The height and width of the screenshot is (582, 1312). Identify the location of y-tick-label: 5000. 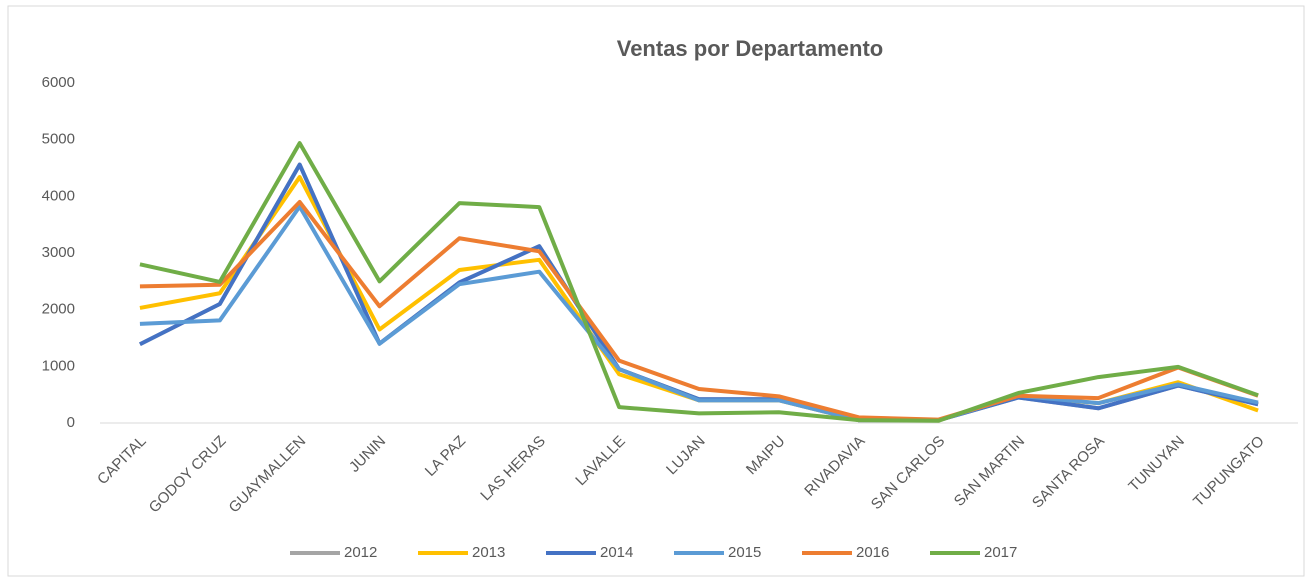
(58, 139).